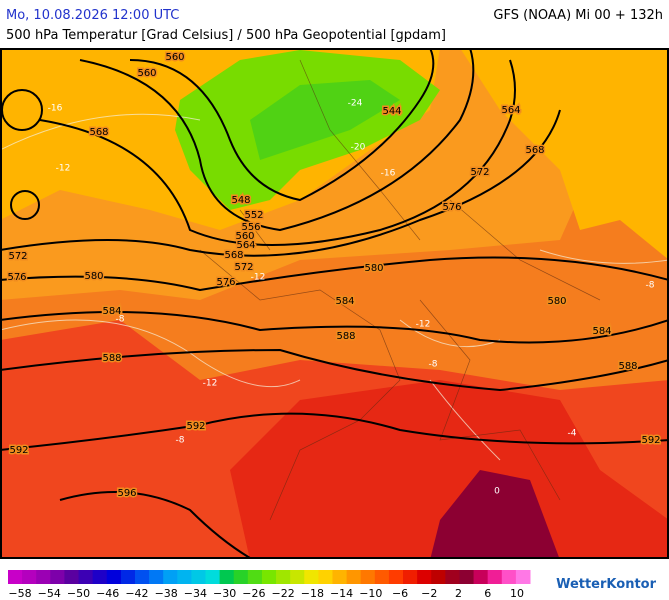 The width and height of the screenshot is (669, 600). I want to click on colorbar-label: −58, so click(19, 593).